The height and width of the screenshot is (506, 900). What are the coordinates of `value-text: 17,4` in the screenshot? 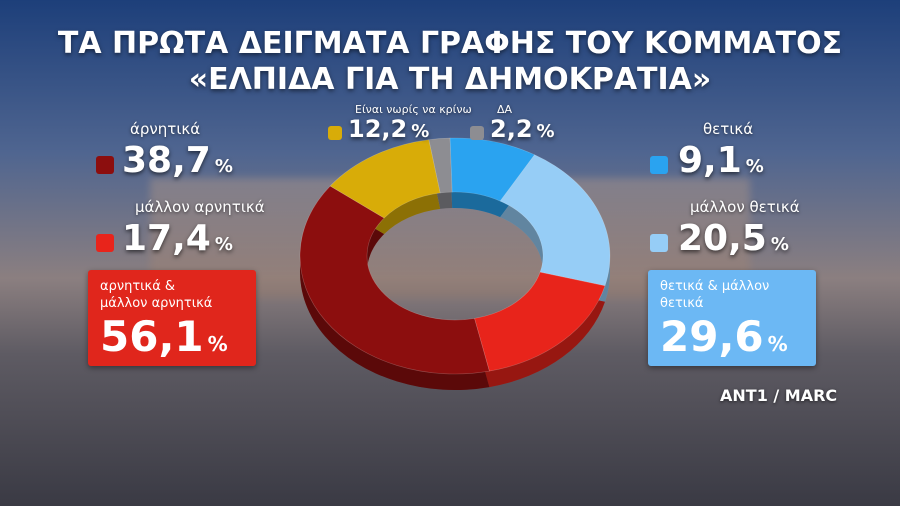 It's located at (166, 238).